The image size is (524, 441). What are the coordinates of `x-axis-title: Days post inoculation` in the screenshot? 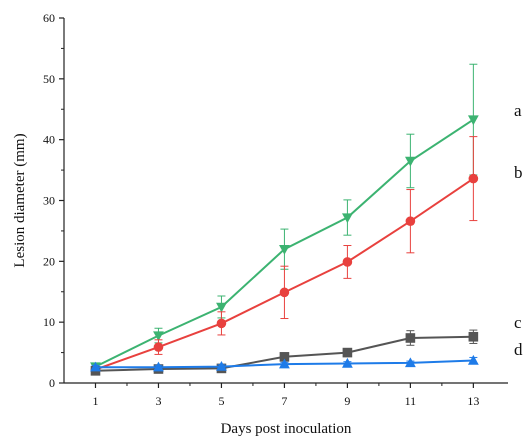 It's located at (286, 429).